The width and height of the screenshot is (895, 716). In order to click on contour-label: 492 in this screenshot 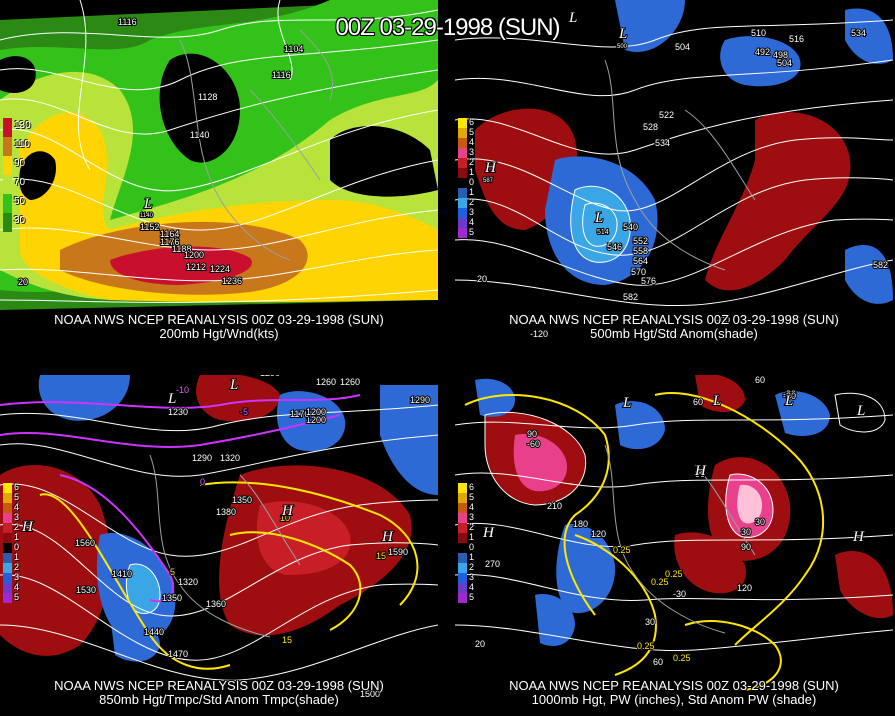, I will do `click(762, 52)`.